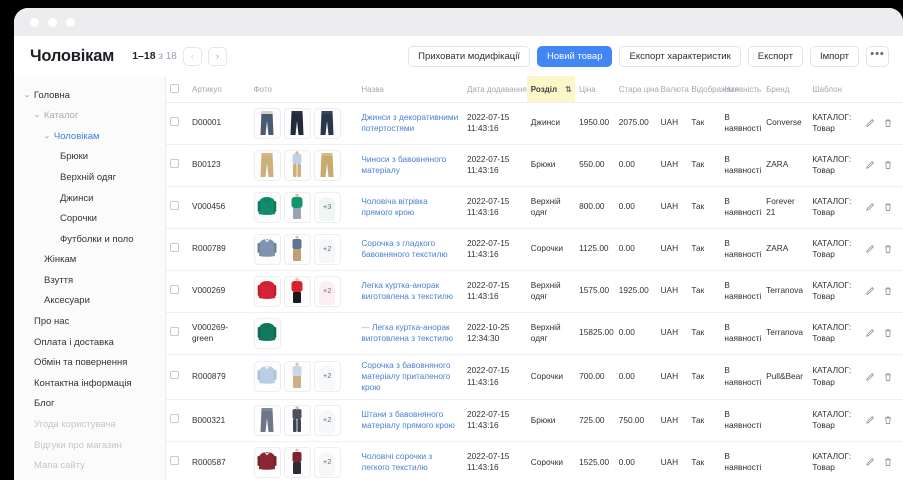 This screenshot has width=903, height=480. I want to click on product-name-link: Сорочка з гладкого бавовняного текстилю, so click(404, 248).